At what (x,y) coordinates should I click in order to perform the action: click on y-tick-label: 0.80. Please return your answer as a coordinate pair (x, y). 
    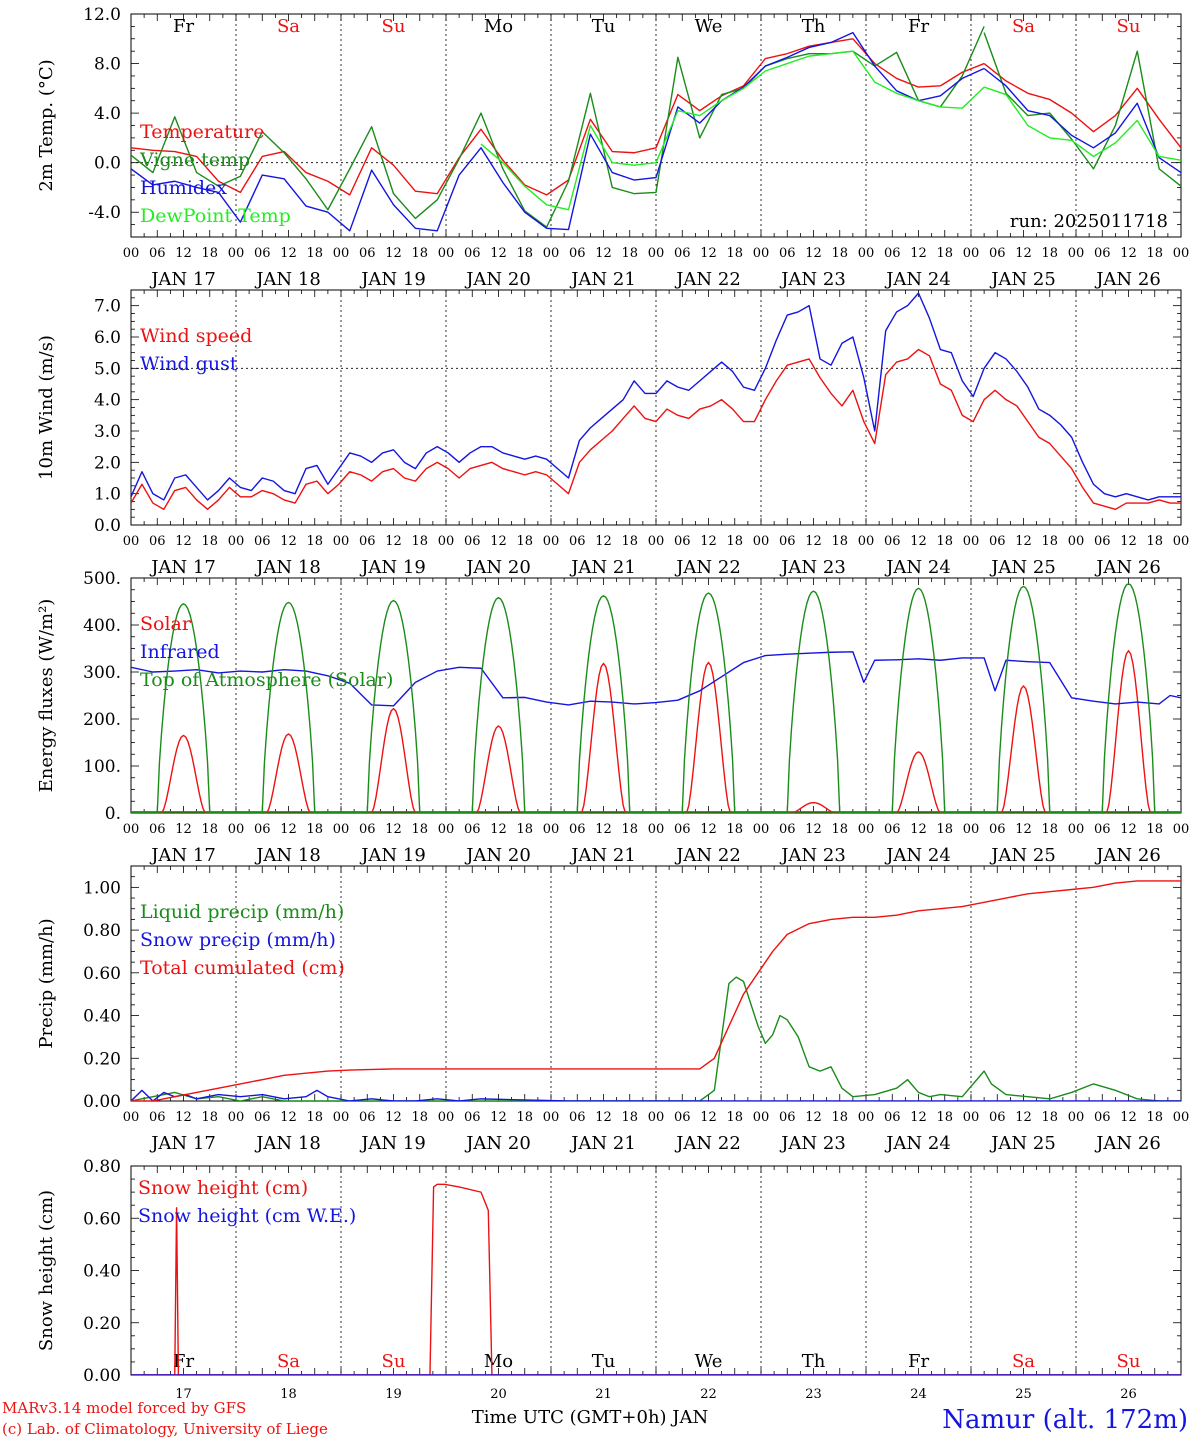
    Looking at the image, I should click on (102, 931).